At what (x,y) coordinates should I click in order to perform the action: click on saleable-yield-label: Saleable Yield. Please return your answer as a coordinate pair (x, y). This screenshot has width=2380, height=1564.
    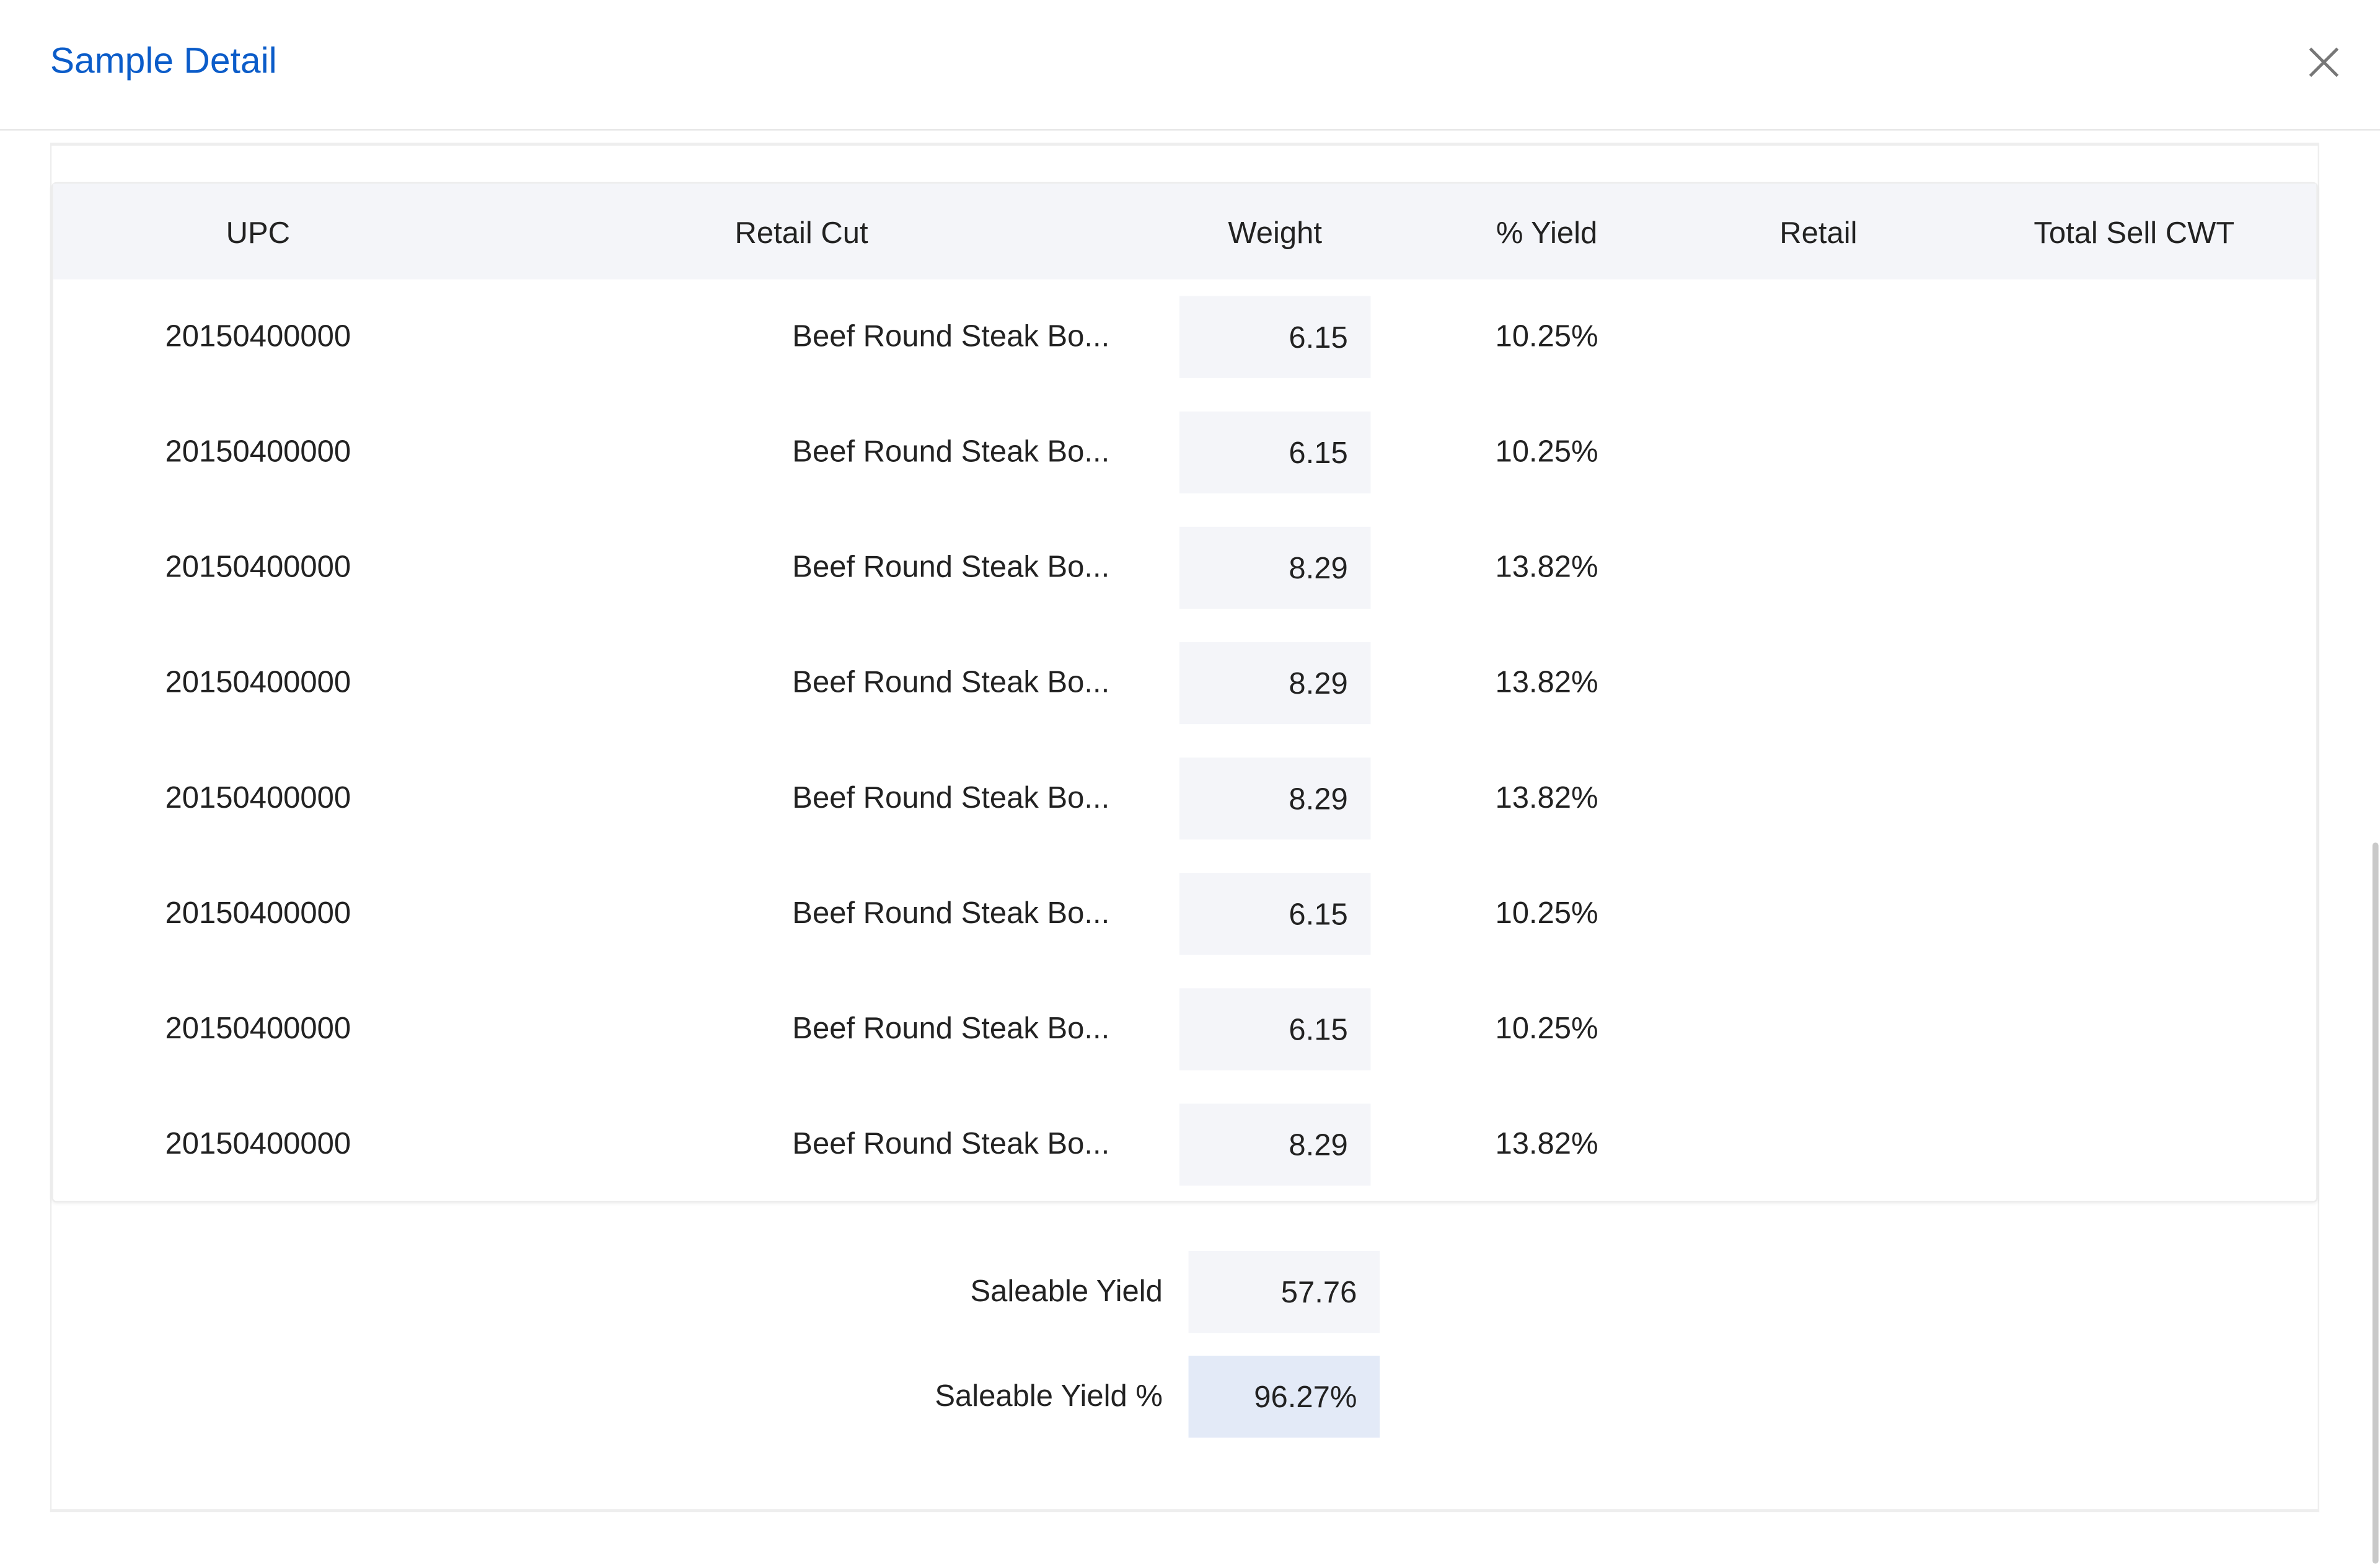
    Looking at the image, I should click on (1066, 1292).